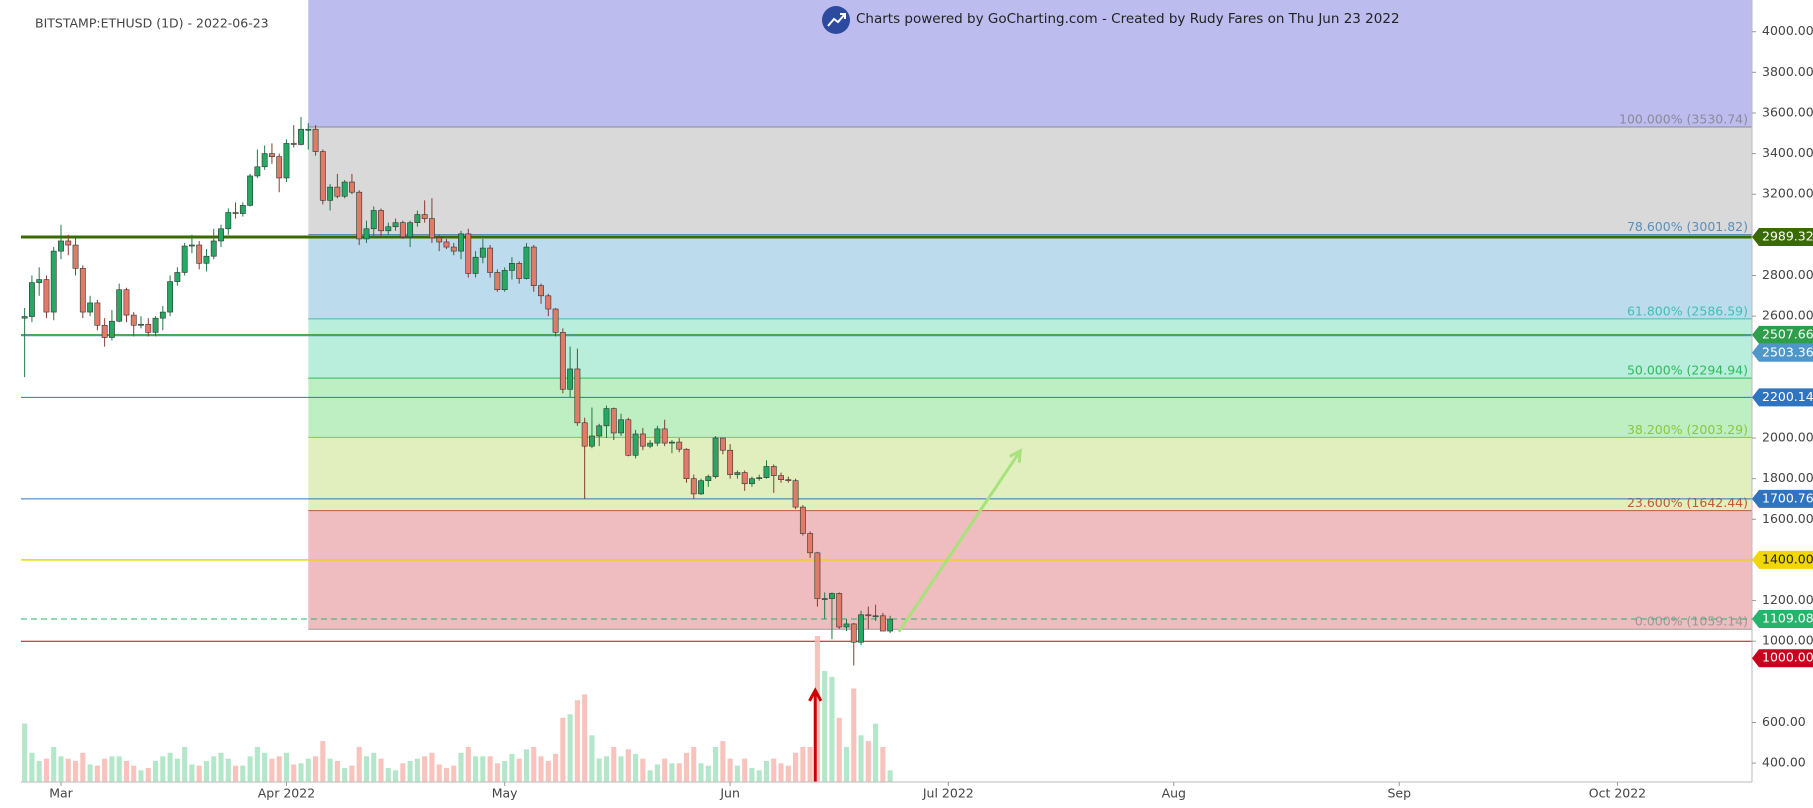 The height and width of the screenshot is (808, 1813). I want to click on x-tick-label: Aug, so click(1174, 793).